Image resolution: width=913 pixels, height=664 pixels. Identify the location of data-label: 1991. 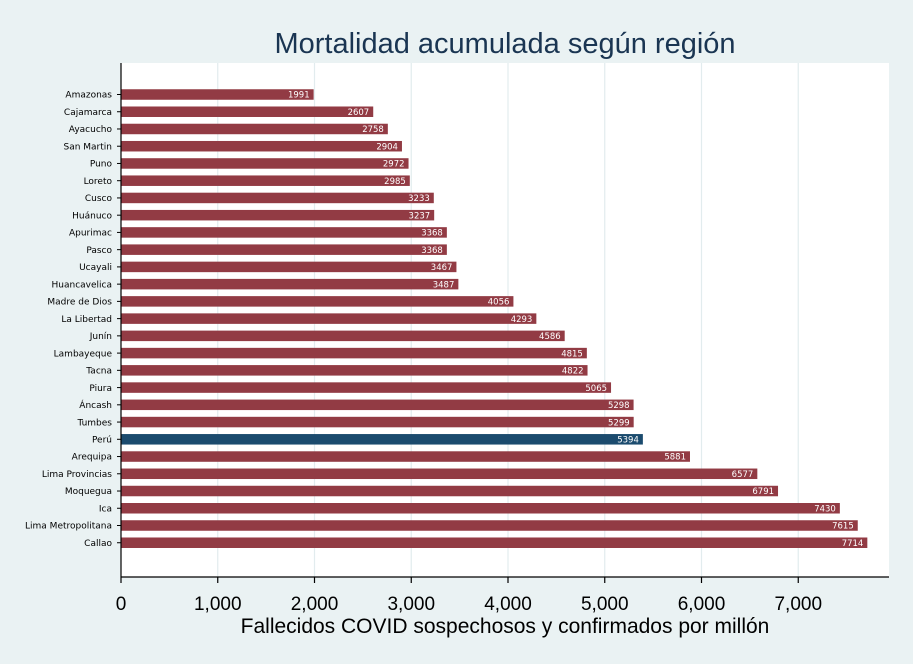
(299, 96).